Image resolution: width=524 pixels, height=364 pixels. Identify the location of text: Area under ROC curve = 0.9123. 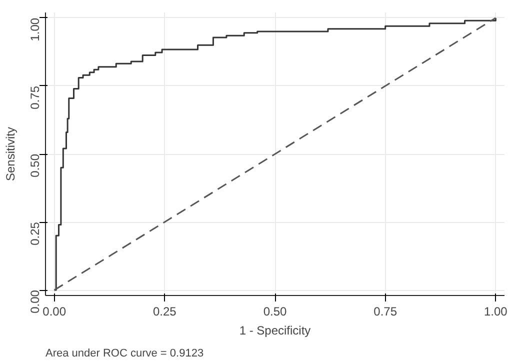
(125, 354).